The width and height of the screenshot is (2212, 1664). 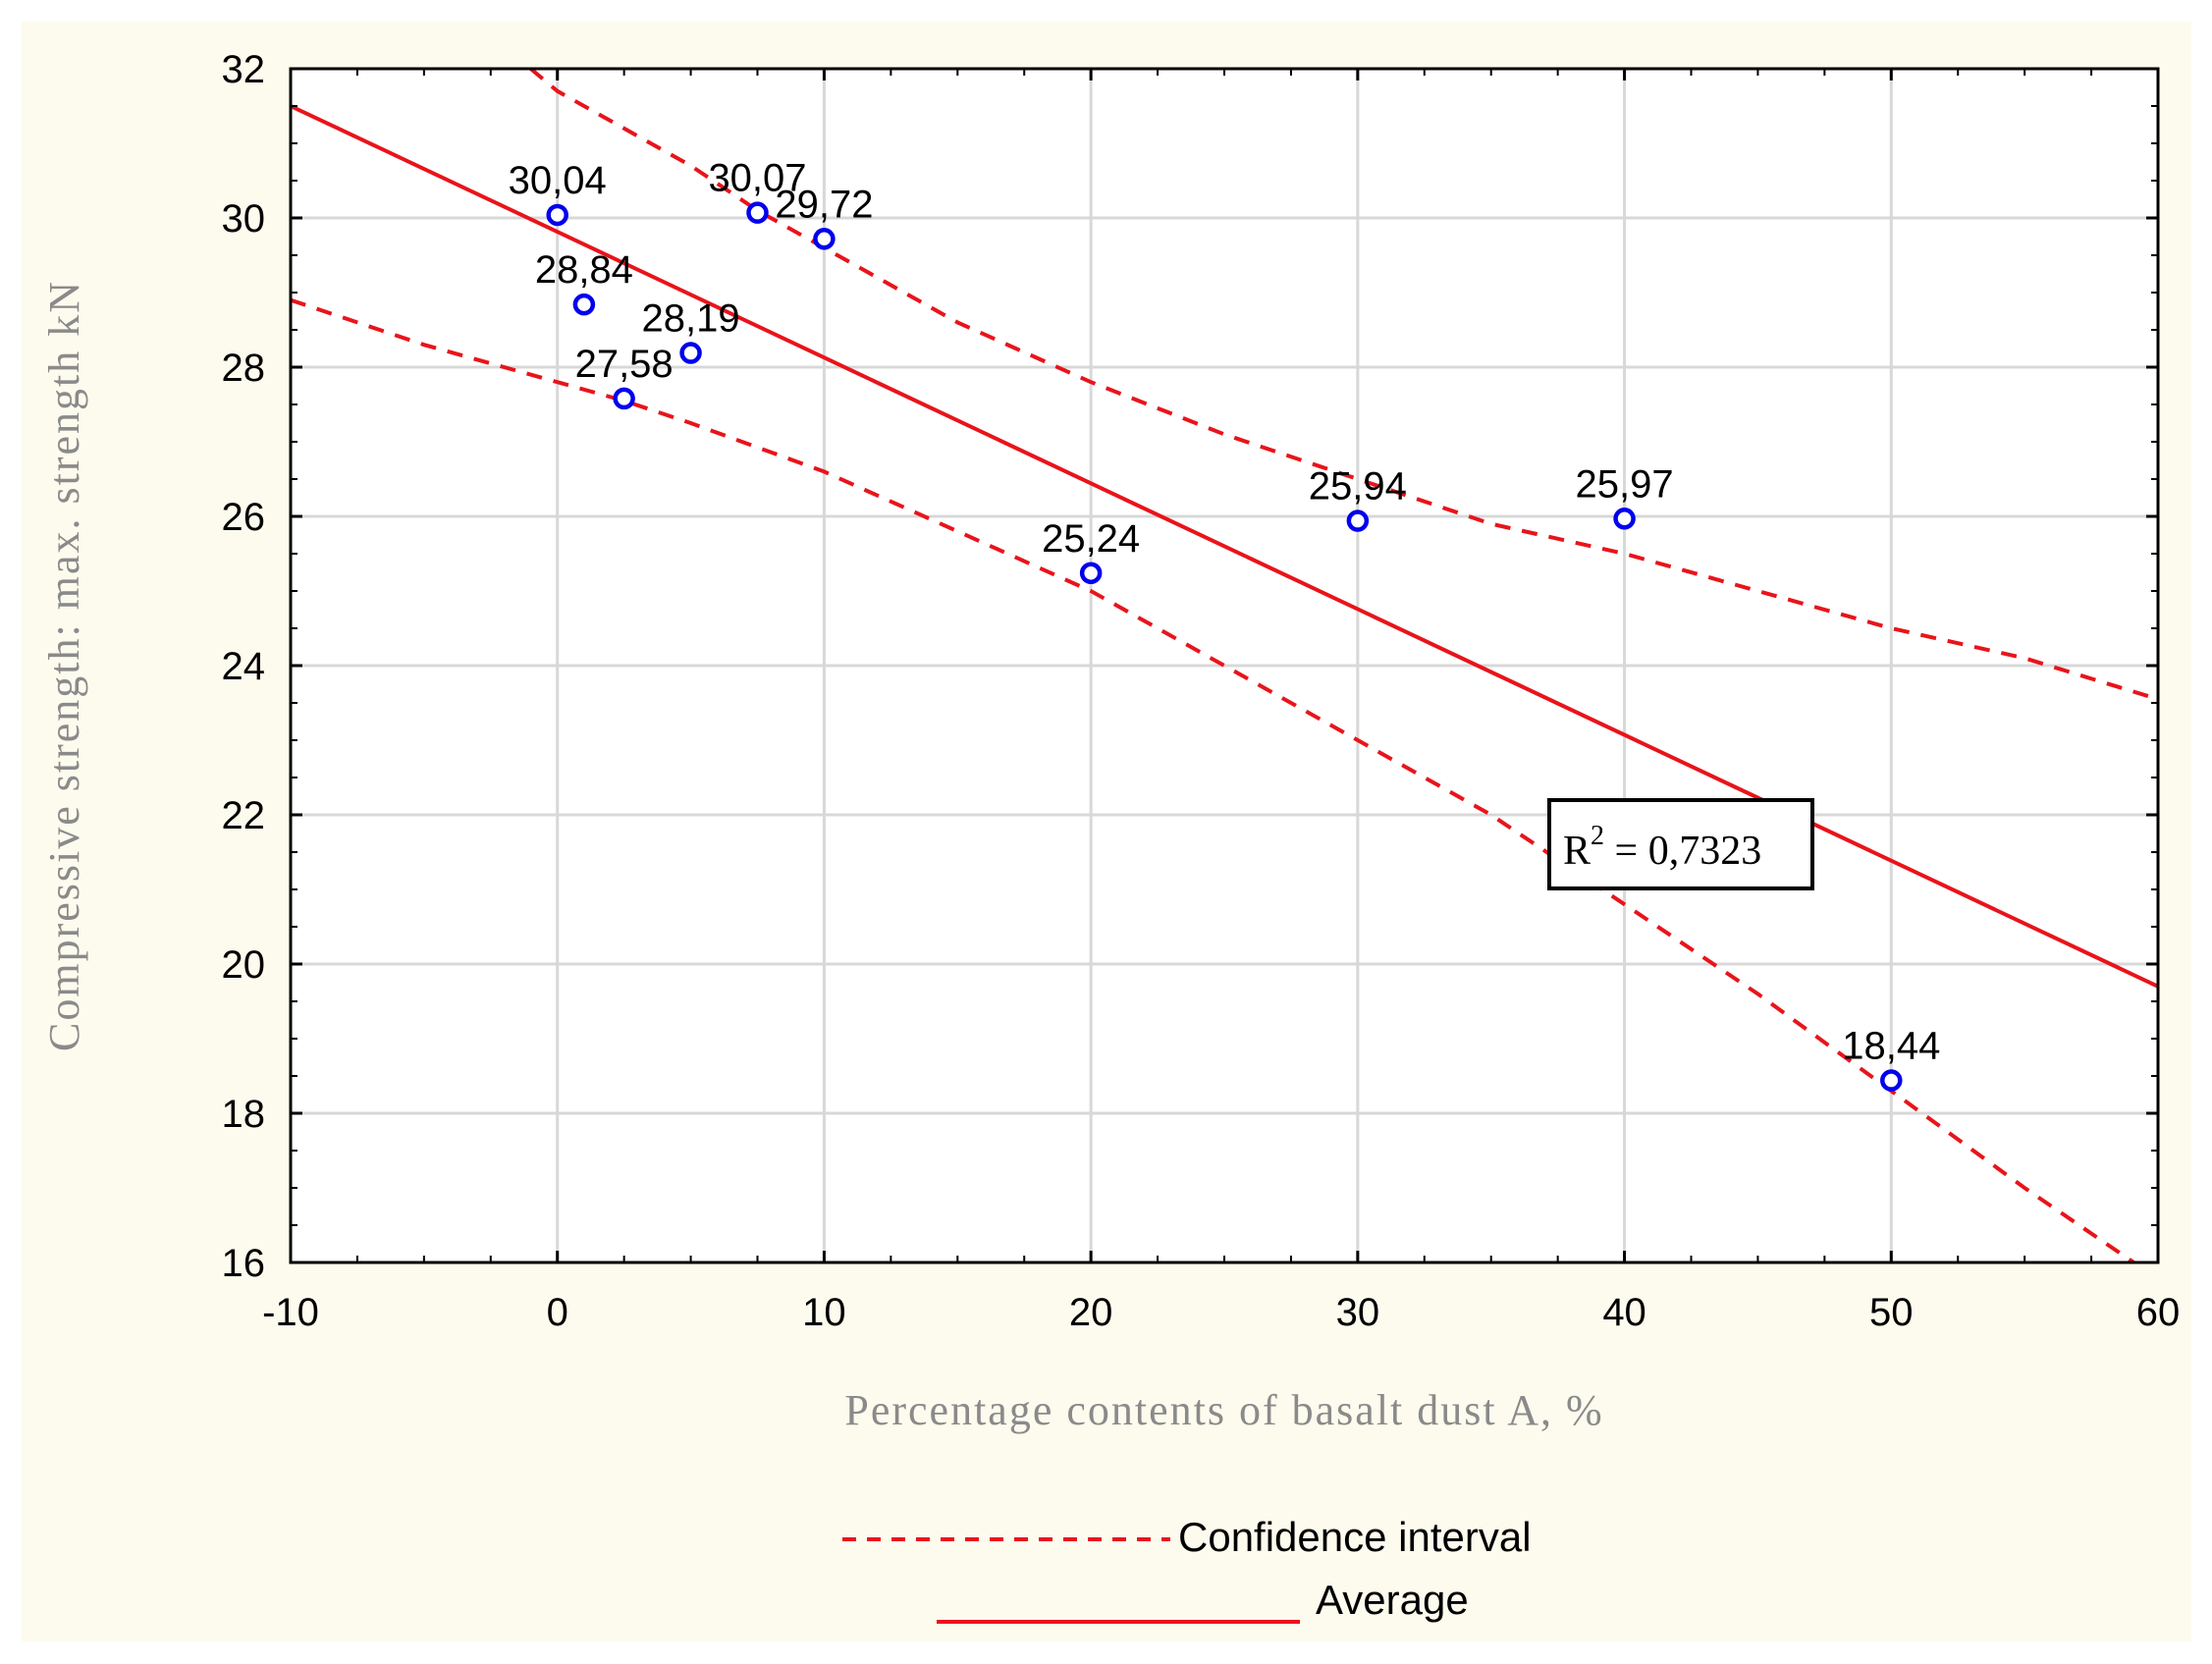 I want to click on annotation-box, so click(x=1680, y=844).